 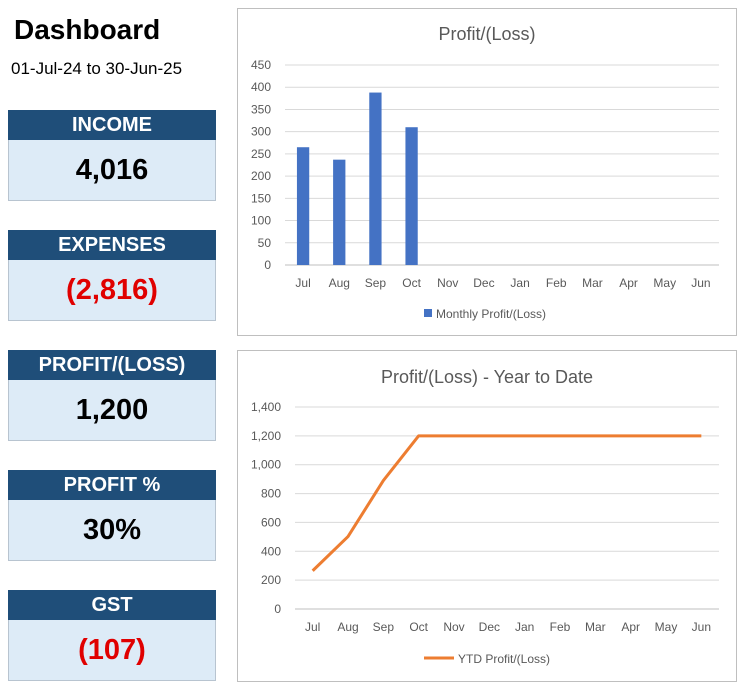 I want to click on kpi-profit-percent: PROFIT % 30%, so click(x=112, y=515).